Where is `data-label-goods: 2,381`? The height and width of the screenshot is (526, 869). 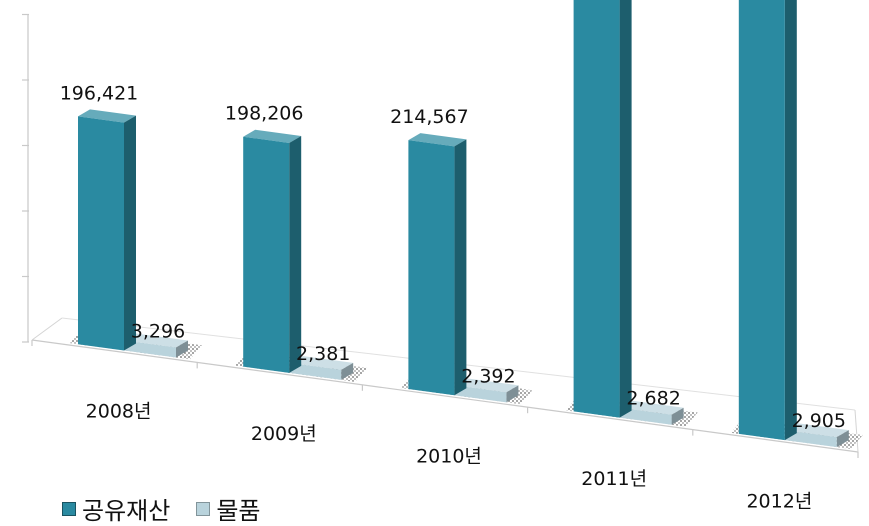
data-label-goods: 2,381 is located at coordinates (323, 354).